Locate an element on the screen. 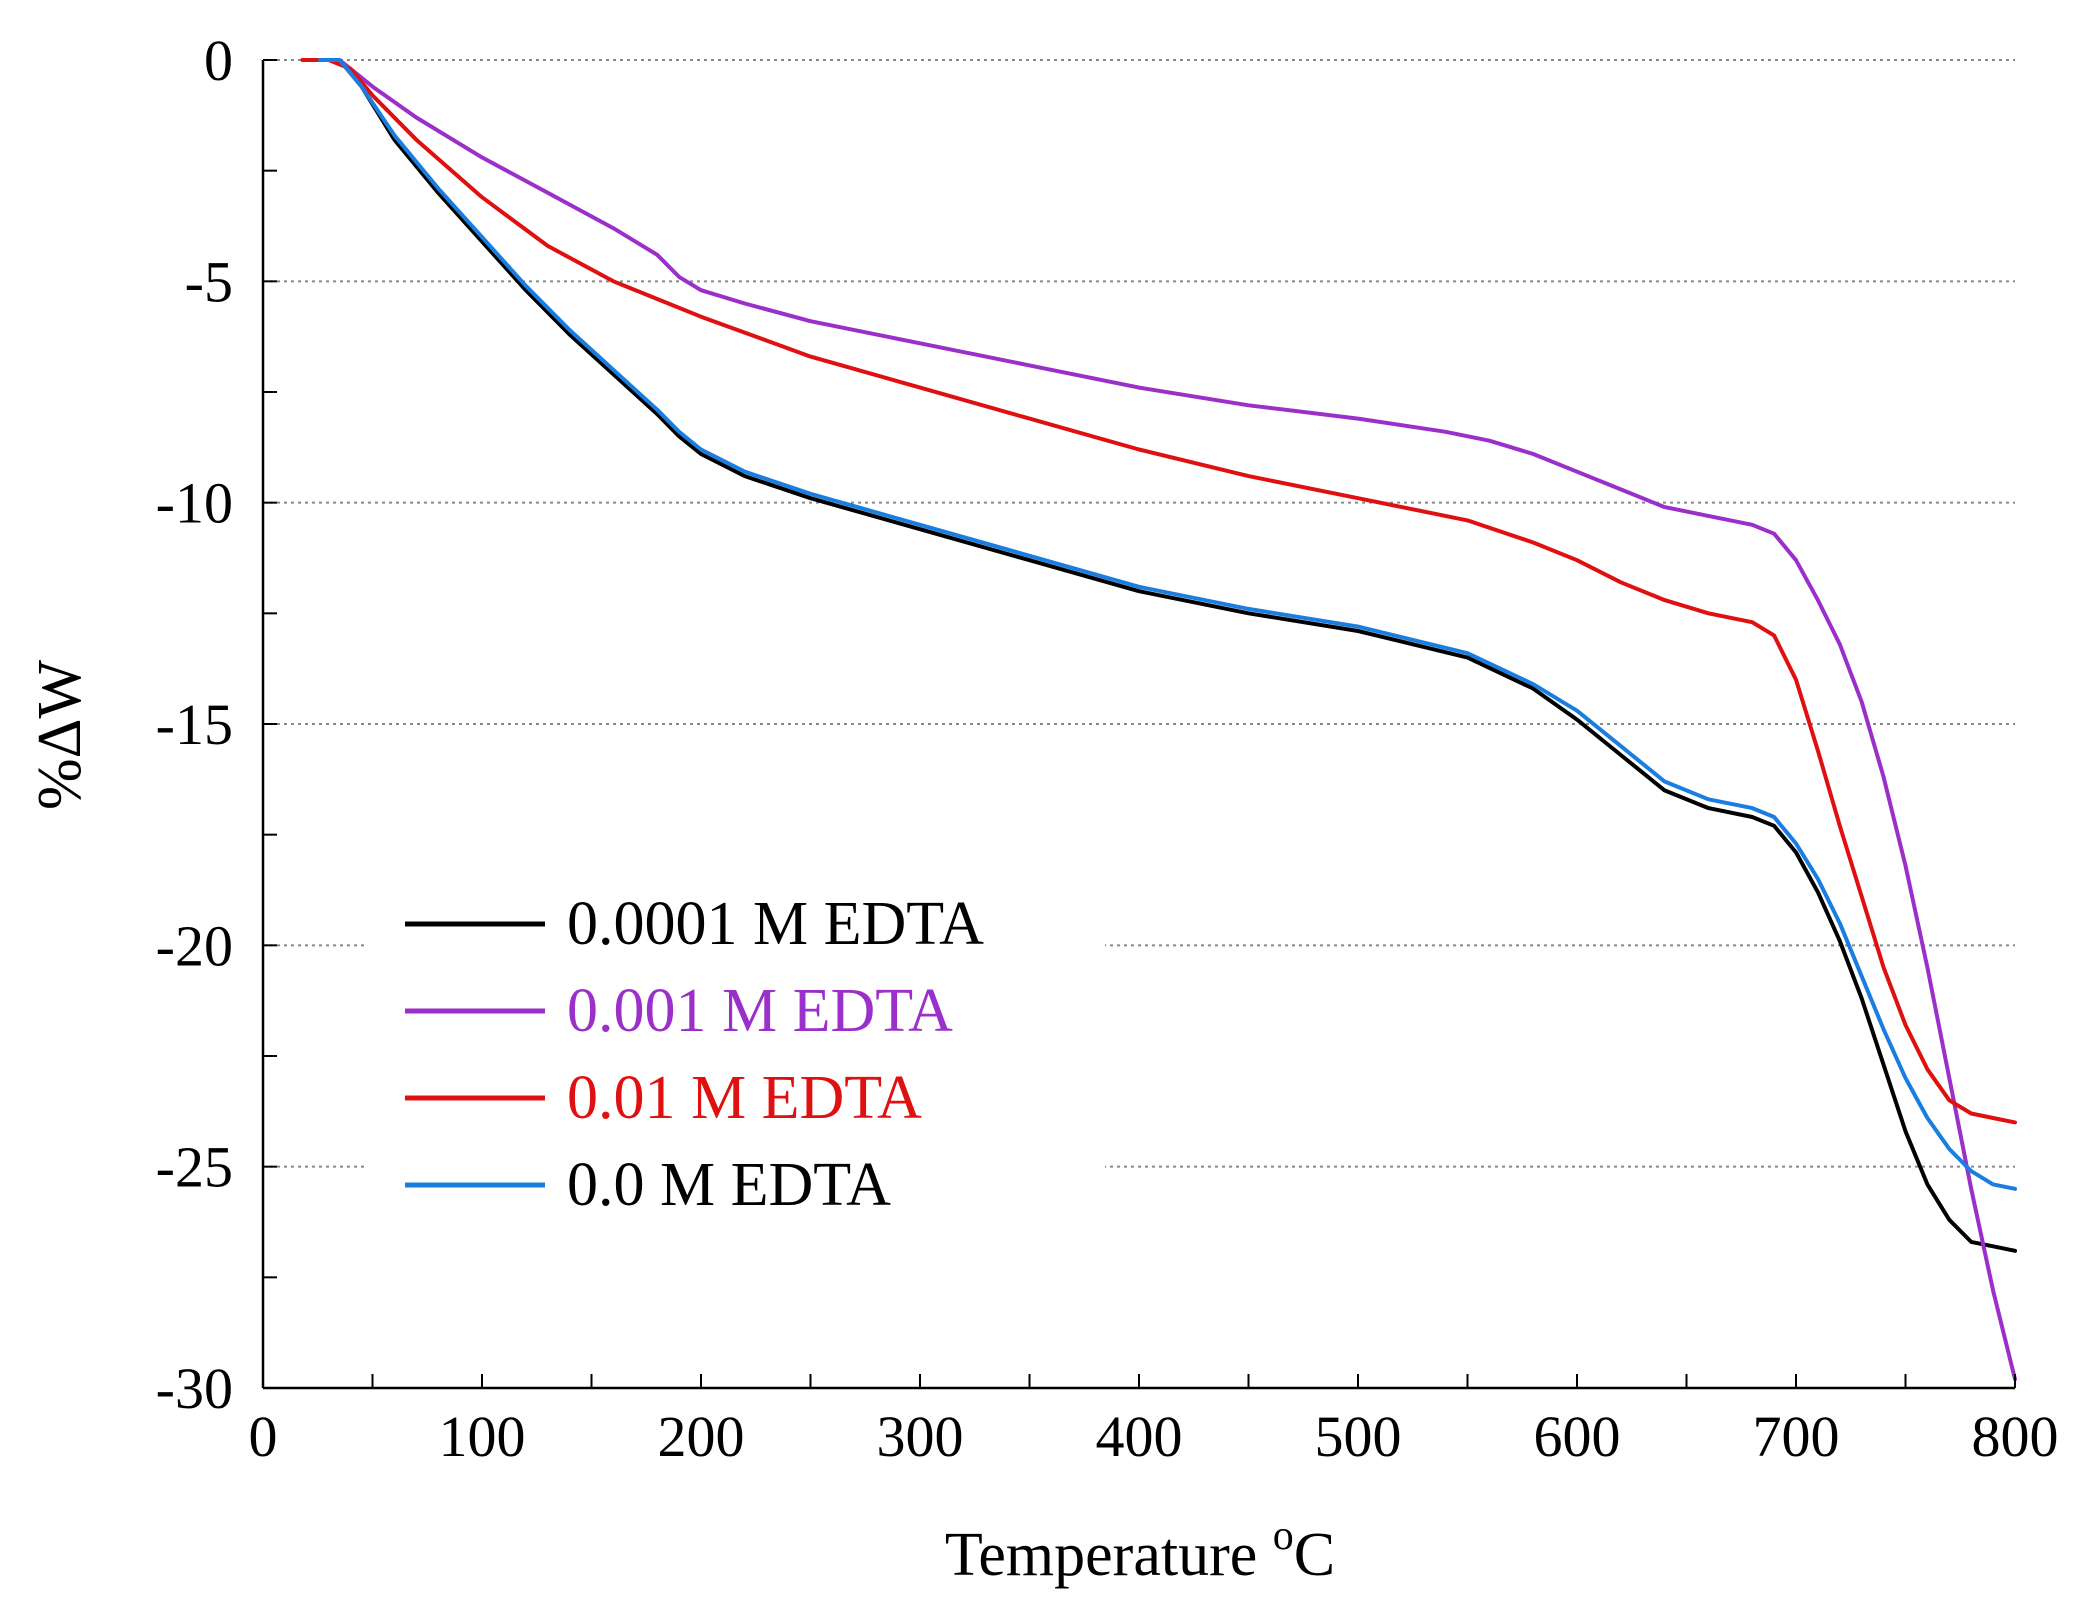  y-tick-label: -30 is located at coordinates (194, 1388).